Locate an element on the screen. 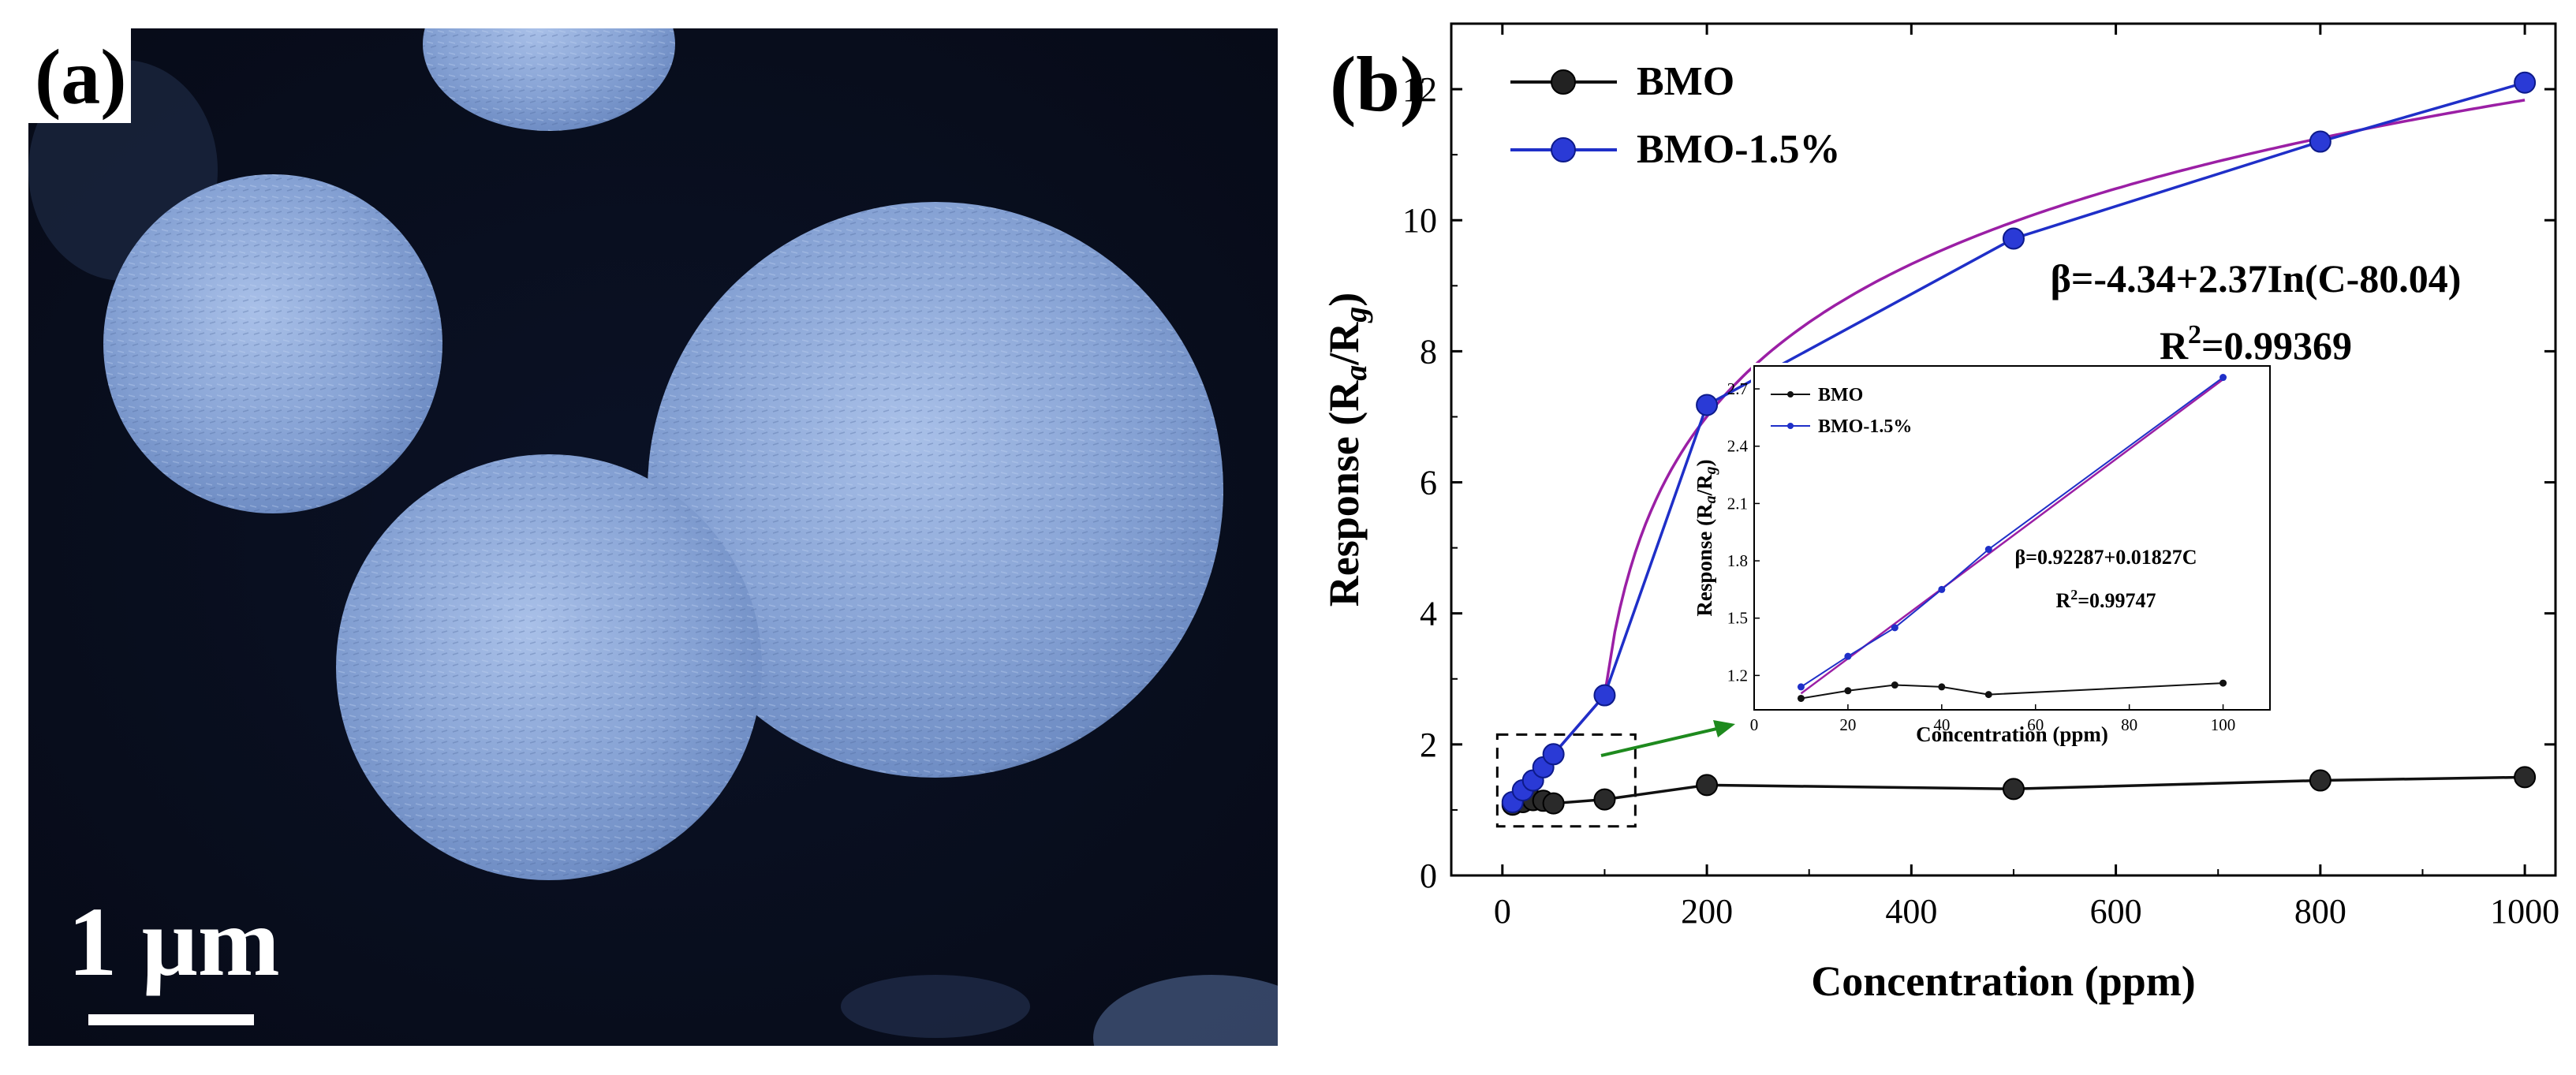 This screenshot has height=1075, width=2576. main-x-tick-label: 1000 is located at coordinates (2524, 911).